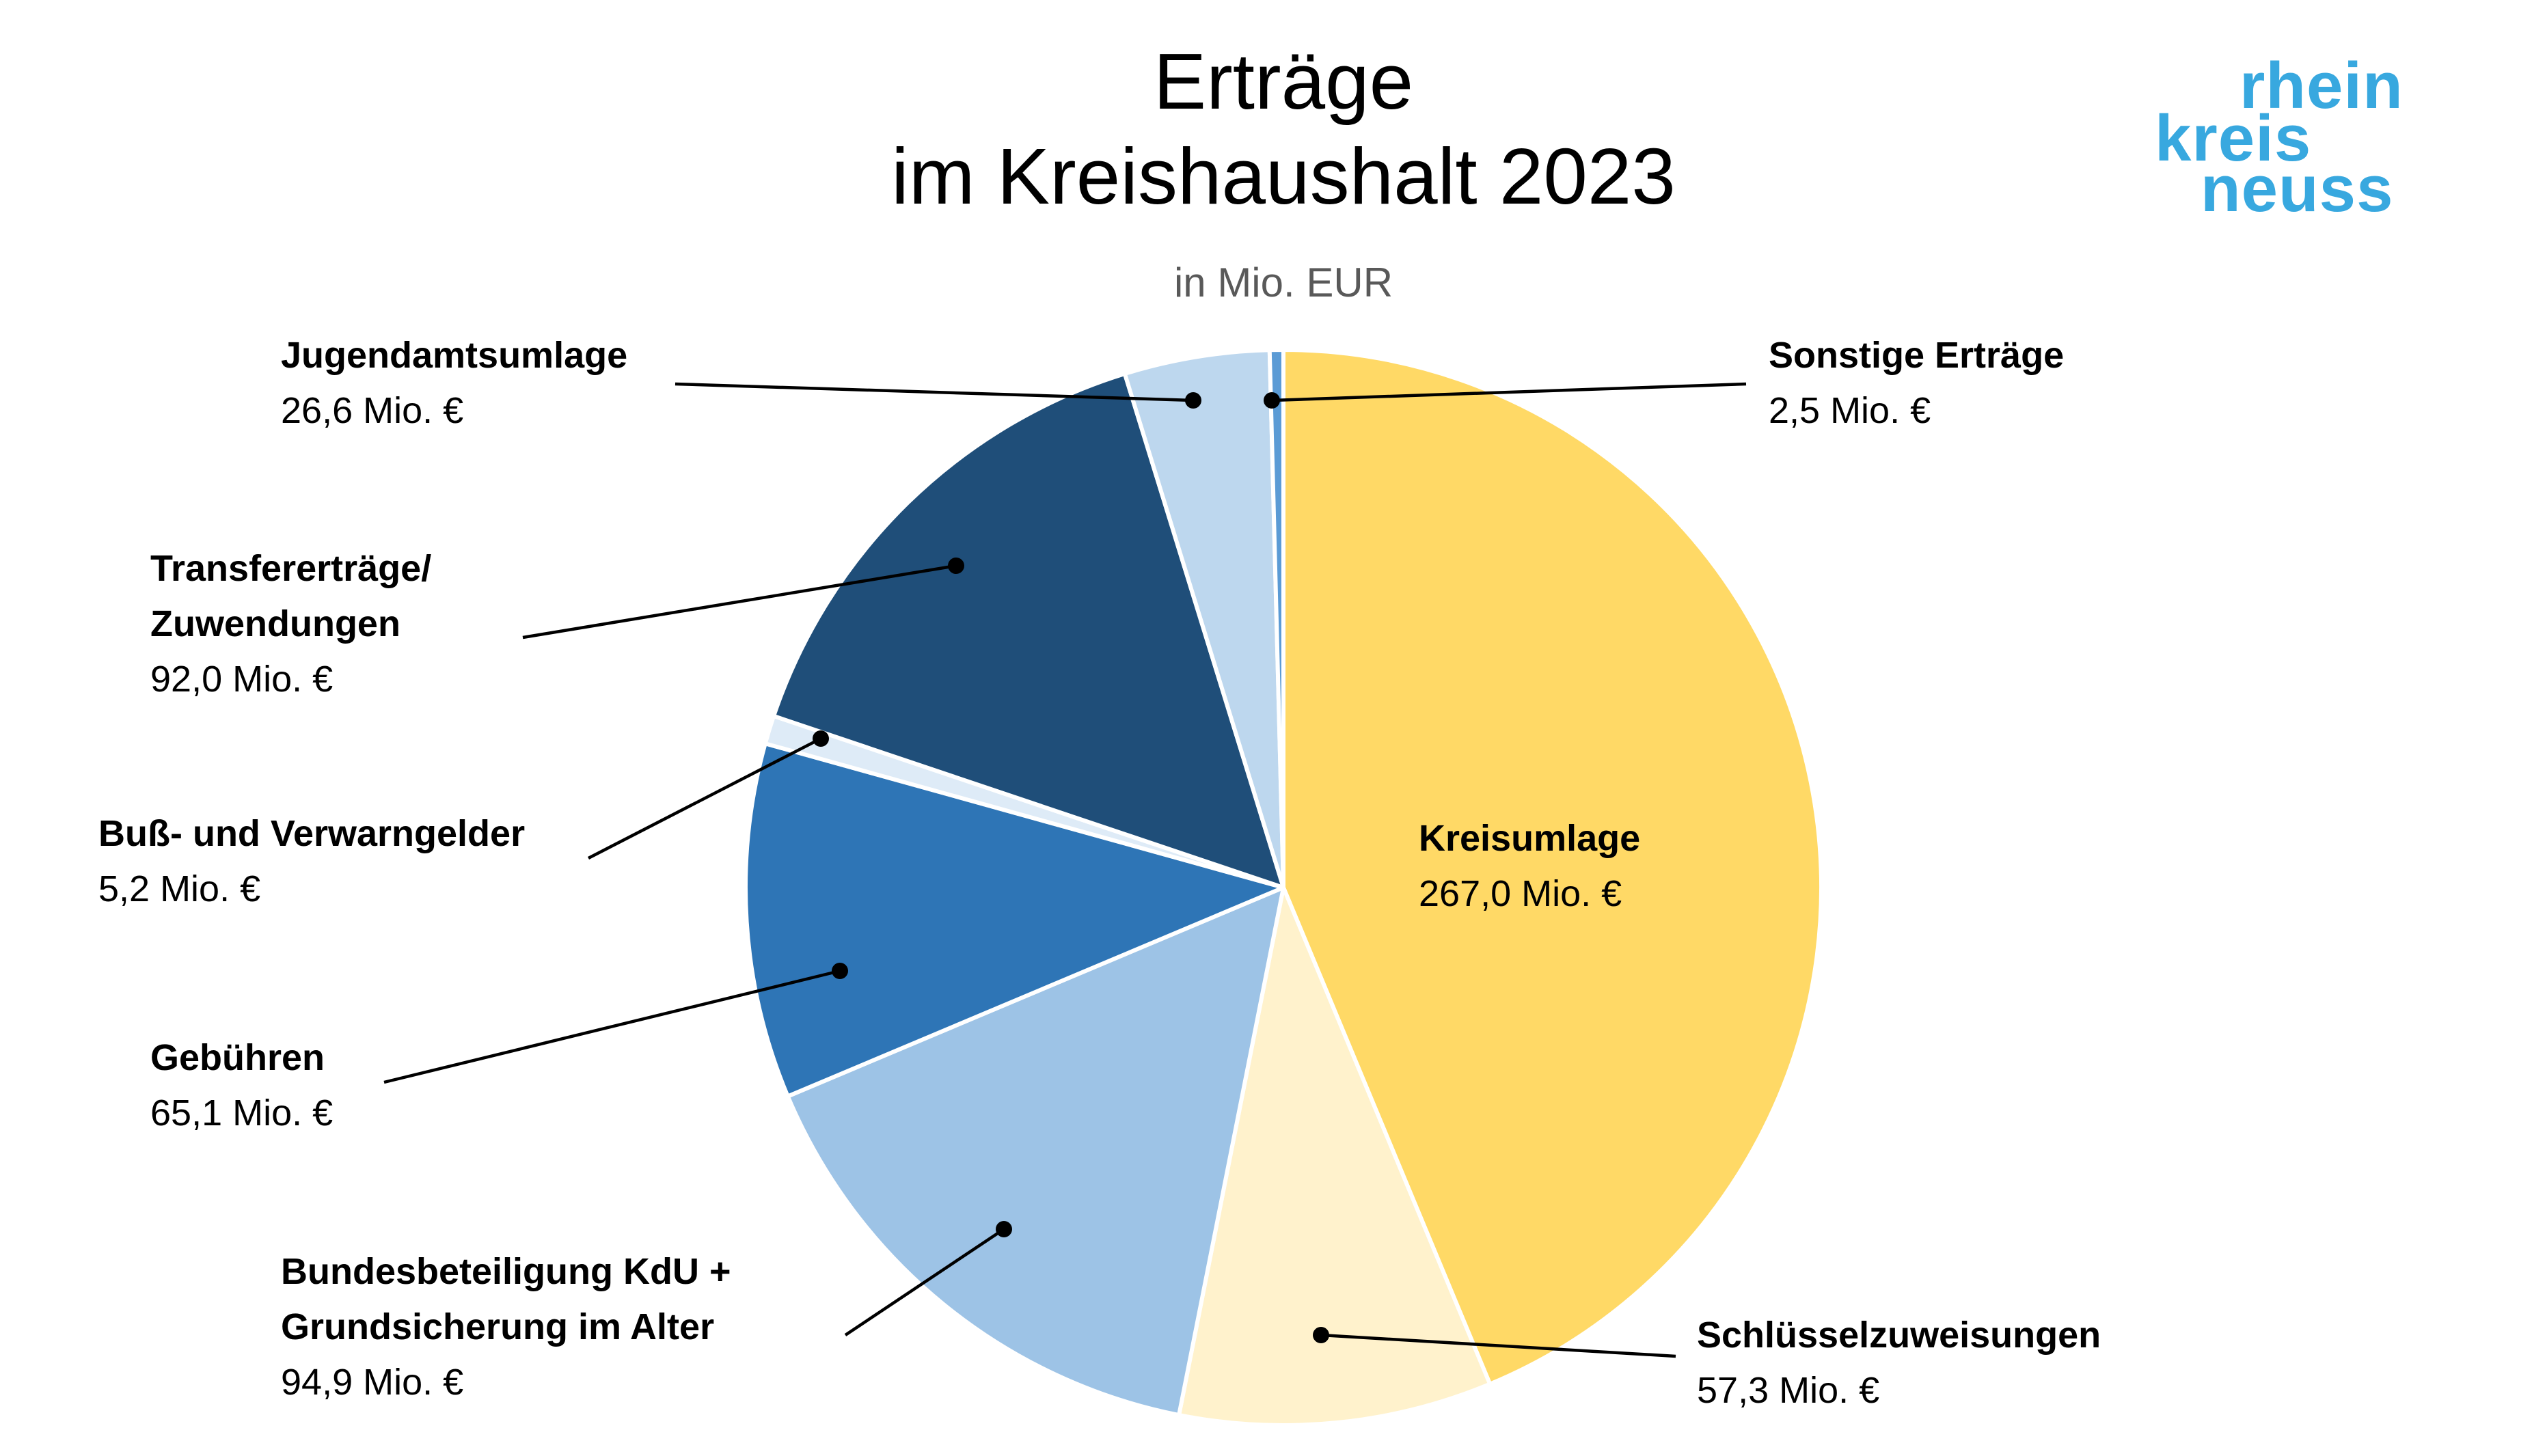 This screenshot has height=1456, width=2532. I want to click on leader-line-bundesbeteiligung, so click(925, 1282).